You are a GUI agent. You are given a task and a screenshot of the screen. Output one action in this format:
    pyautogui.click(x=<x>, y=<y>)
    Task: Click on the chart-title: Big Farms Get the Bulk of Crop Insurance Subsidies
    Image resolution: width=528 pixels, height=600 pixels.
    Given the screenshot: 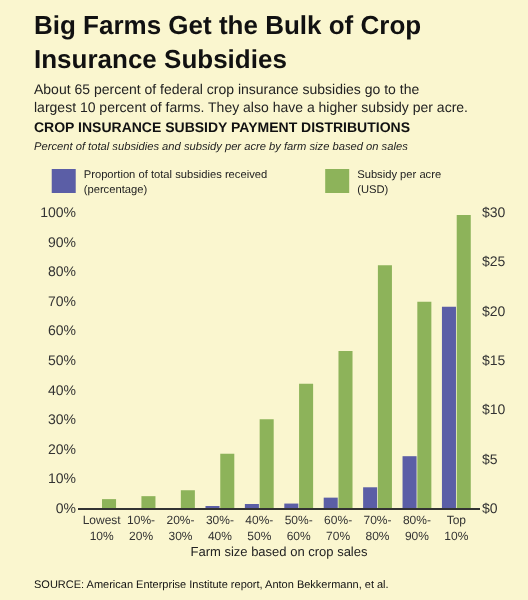 What is the action you would take?
    pyautogui.click(x=228, y=42)
    